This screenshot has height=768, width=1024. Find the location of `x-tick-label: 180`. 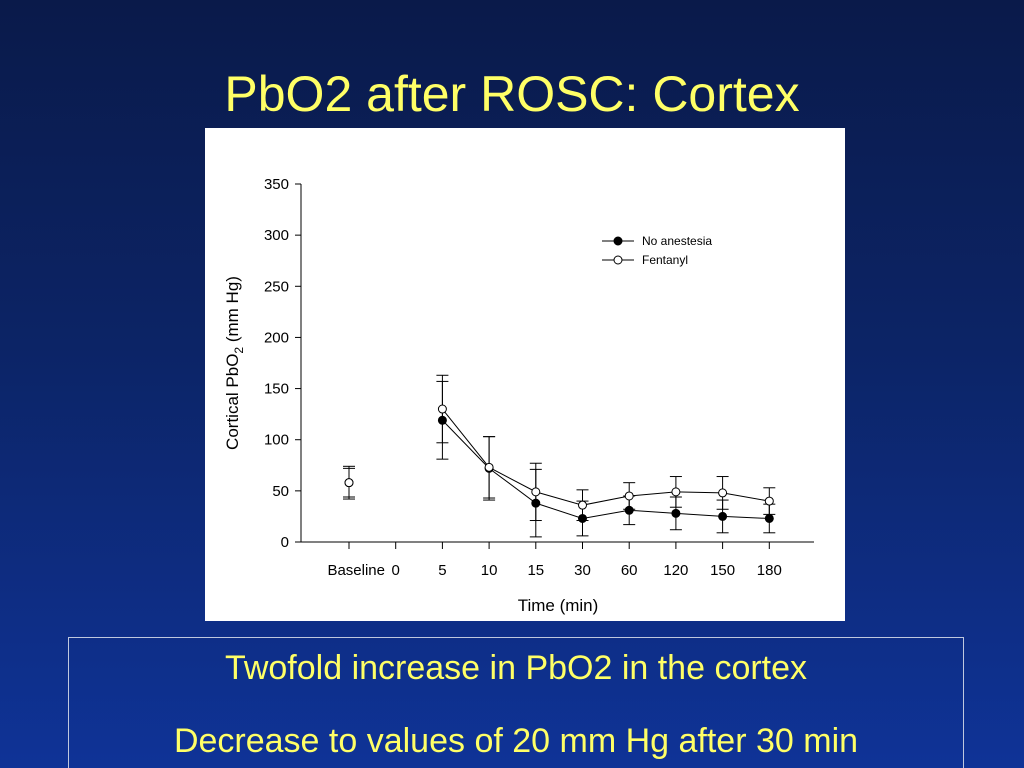

x-tick-label: 180 is located at coordinates (769, 570).